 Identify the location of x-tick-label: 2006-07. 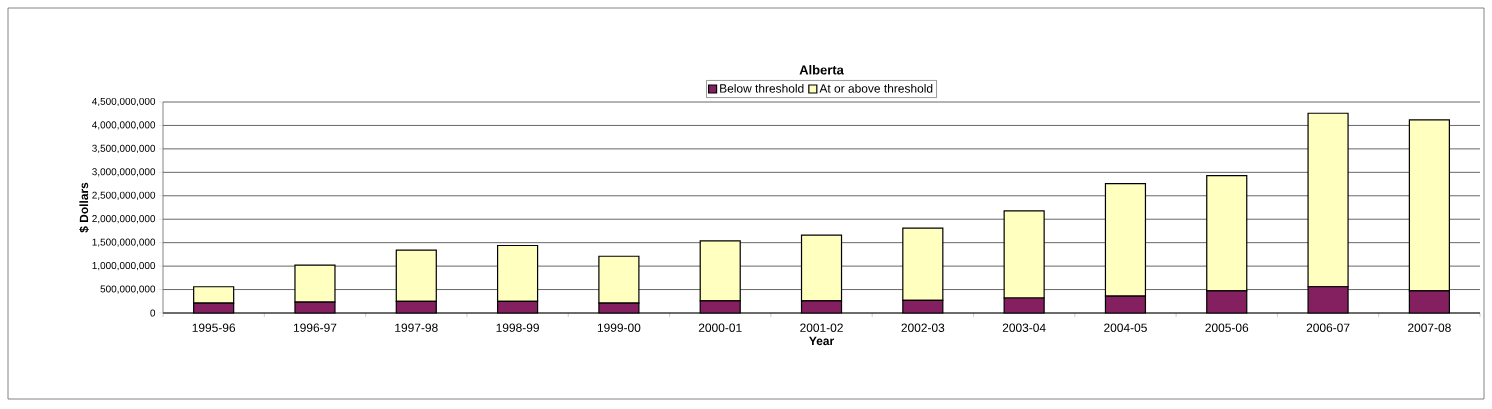
(1328, 327).